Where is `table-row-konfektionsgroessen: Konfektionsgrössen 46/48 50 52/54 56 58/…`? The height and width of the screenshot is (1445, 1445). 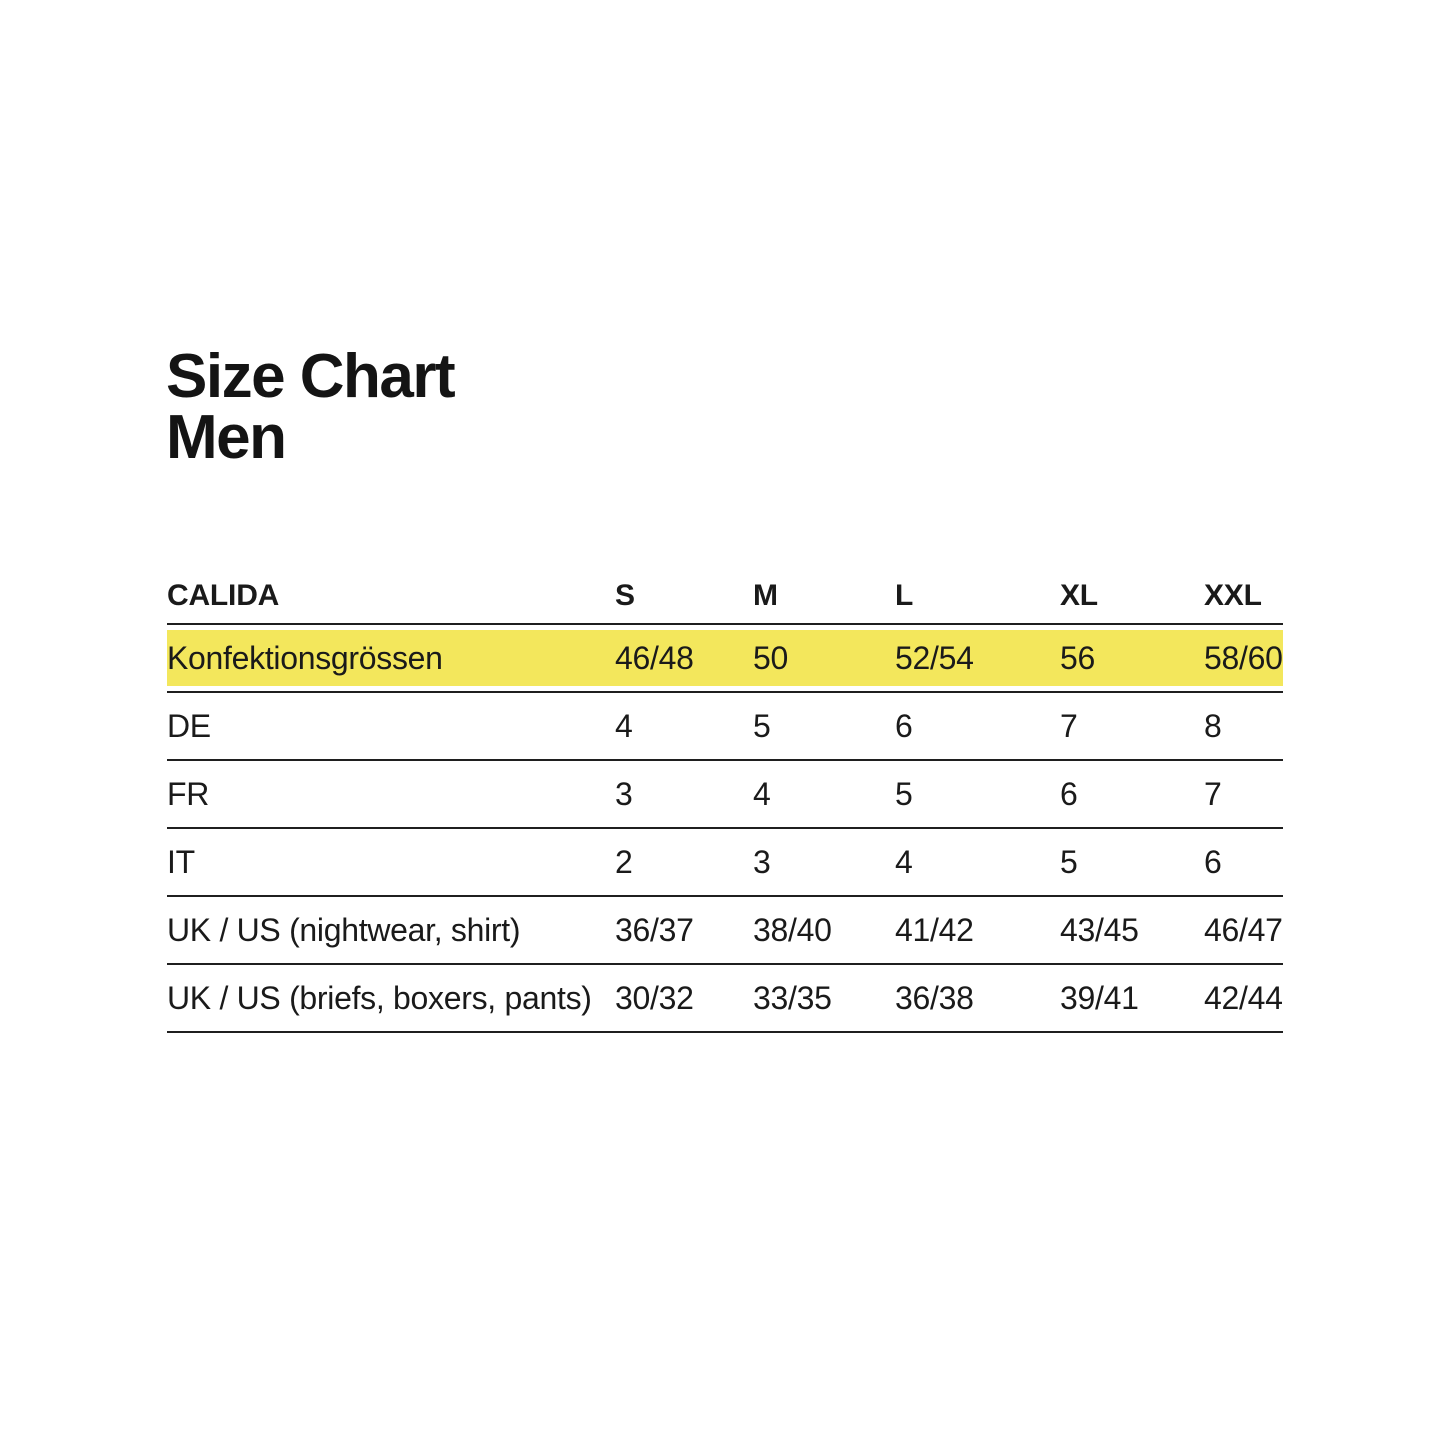
table-row-konfektionsgroessen: Konfektionsgrössen 46/48 50 52/54 56 58/… is located at coordinates (725, 659).